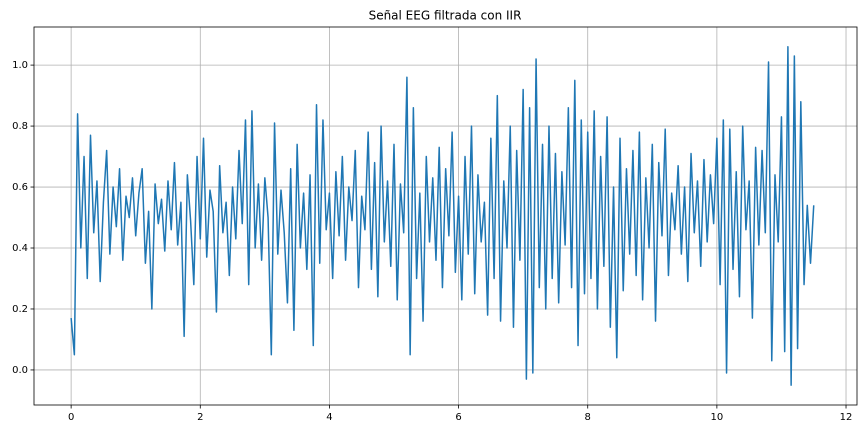 The height and width of the screenshot is (432, 864). Describe the element at coordinates (20, 126) in the screenshot. I see `y-tick-label: 0.8` at that location.